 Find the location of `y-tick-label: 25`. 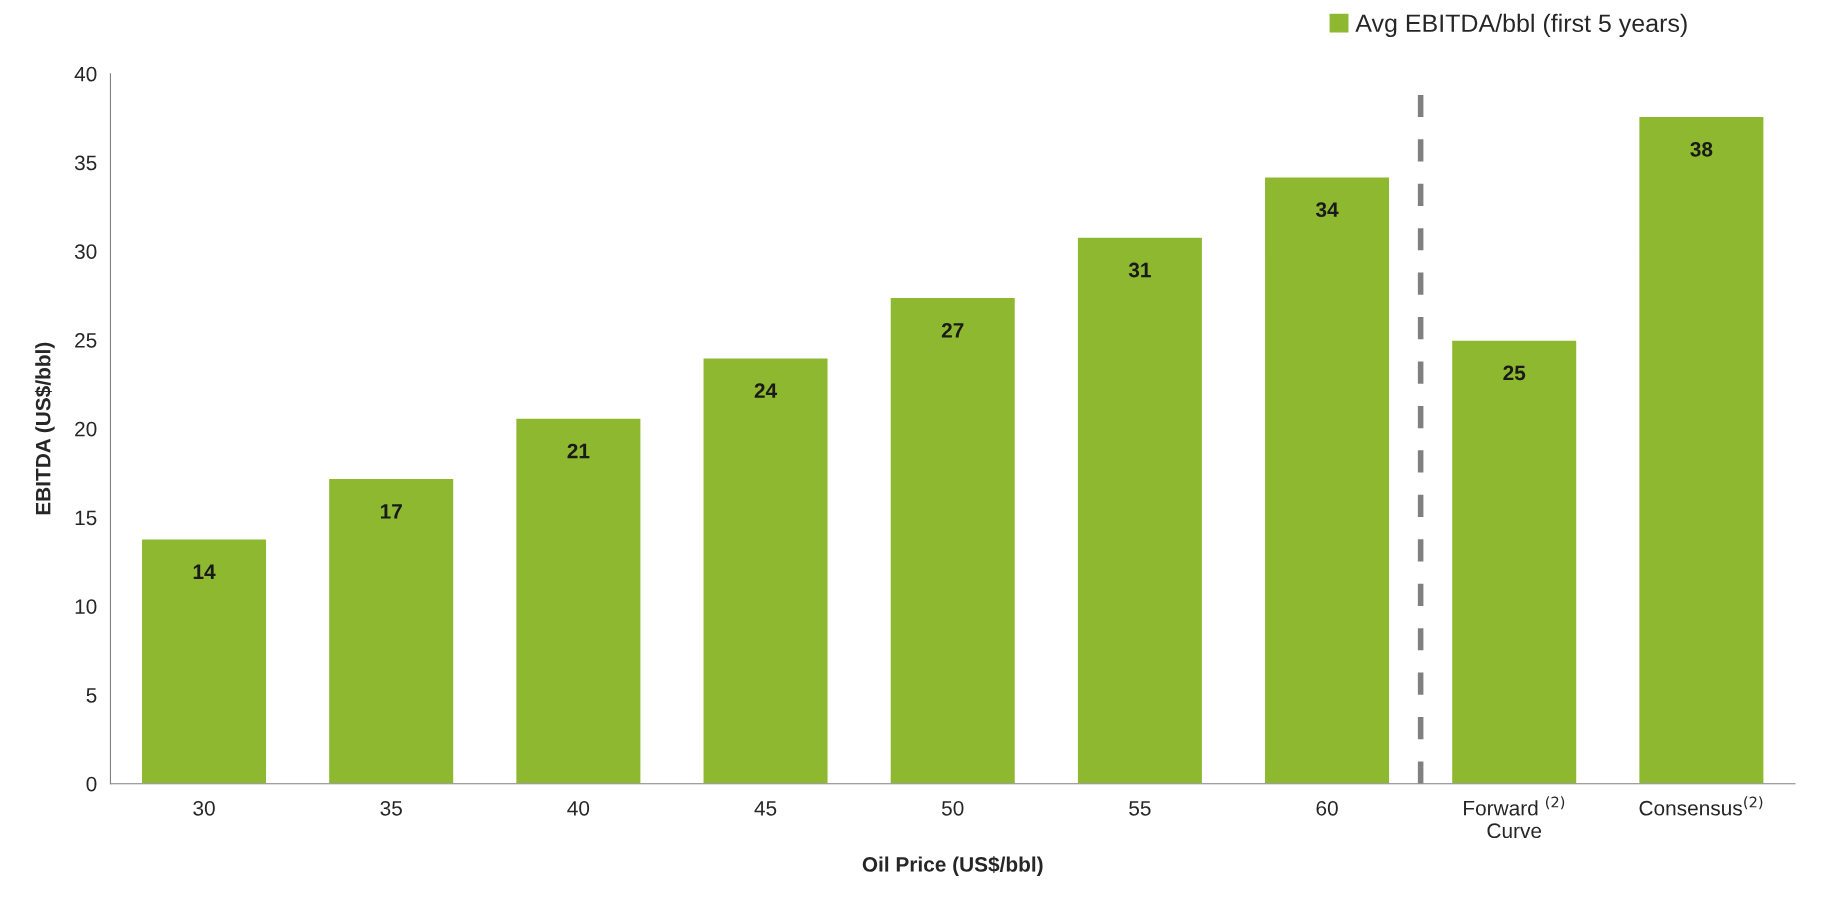

y-tick-label: 25 is located at coordinates (86, 340).